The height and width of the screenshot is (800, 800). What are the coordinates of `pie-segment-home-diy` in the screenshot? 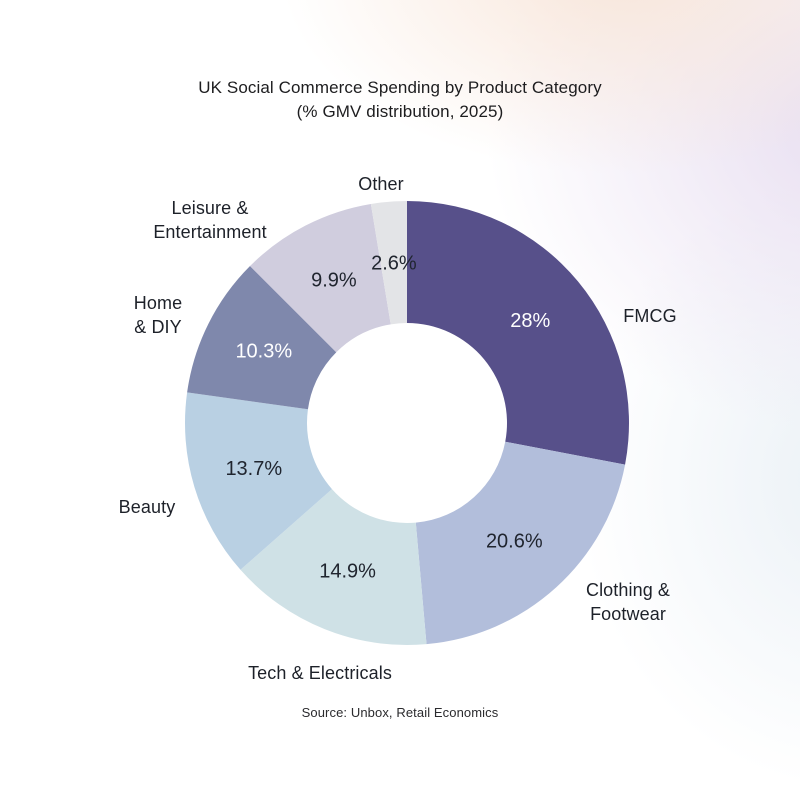 It's located at (262, 338).